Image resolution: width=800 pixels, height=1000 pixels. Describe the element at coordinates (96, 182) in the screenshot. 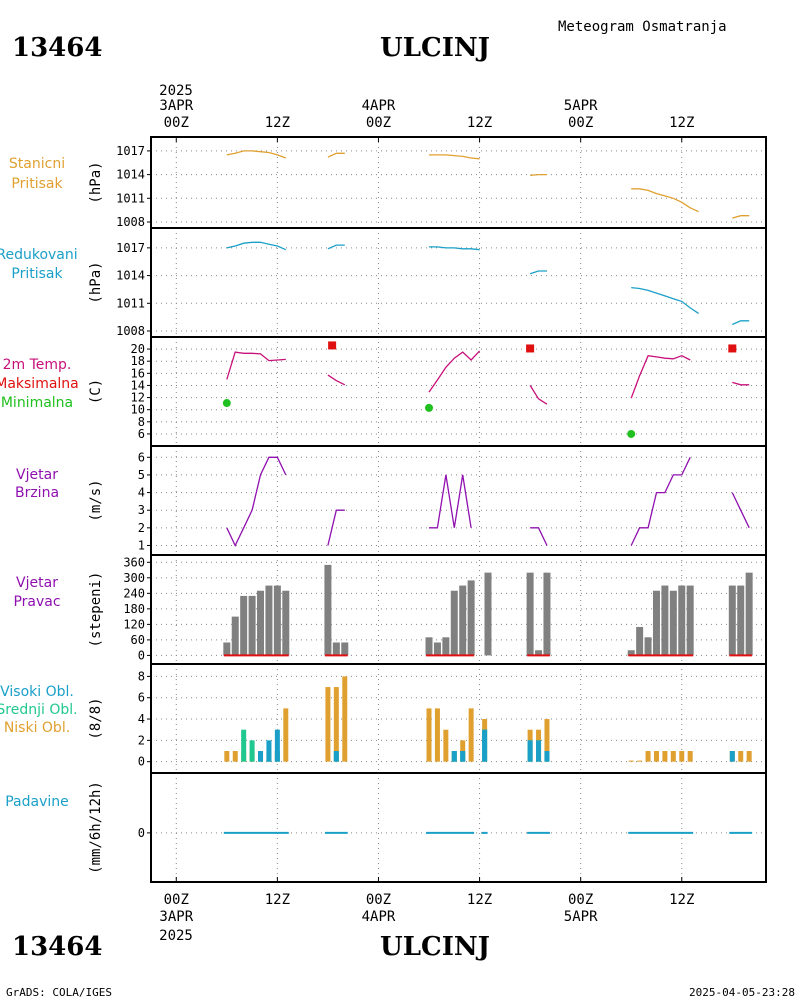

I see `unit-label: (hPa)` at that location.